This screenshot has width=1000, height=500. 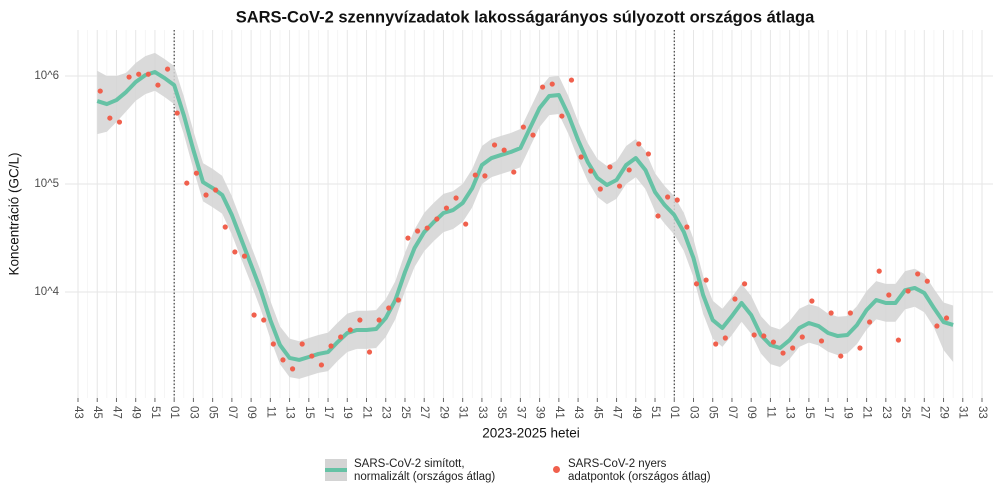 What do you see at coordinates (424, 412) in the screenshot?
I see `x-tick-label: 27` at bounding box center [424, 412].